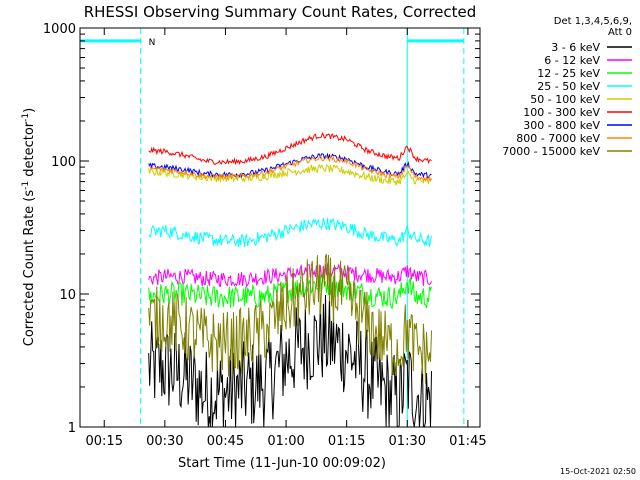 This screenshot has width=640, height=480. I want to click on flag-label: N, so click(152, 43).